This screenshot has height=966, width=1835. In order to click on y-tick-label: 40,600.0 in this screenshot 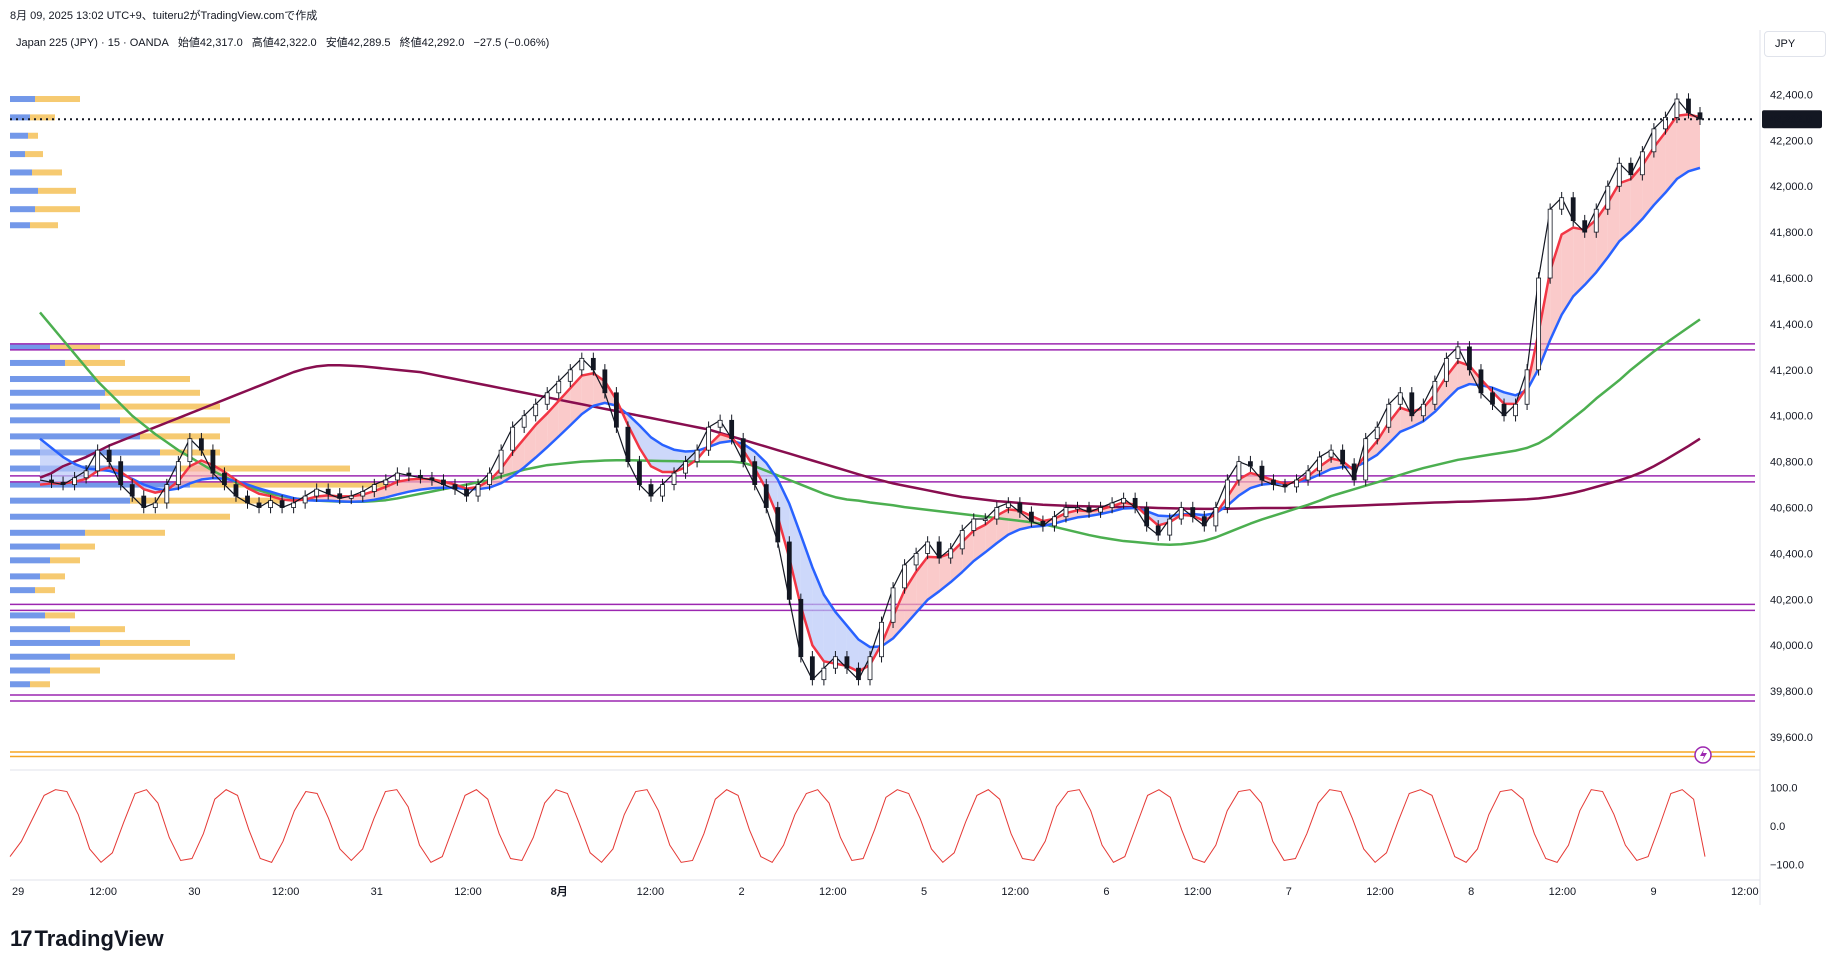, I will do `click(1791, 509)`.